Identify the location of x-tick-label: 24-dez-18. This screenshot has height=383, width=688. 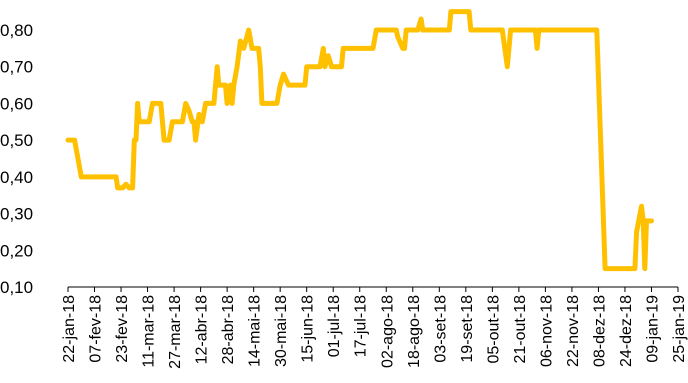
(626, 331).